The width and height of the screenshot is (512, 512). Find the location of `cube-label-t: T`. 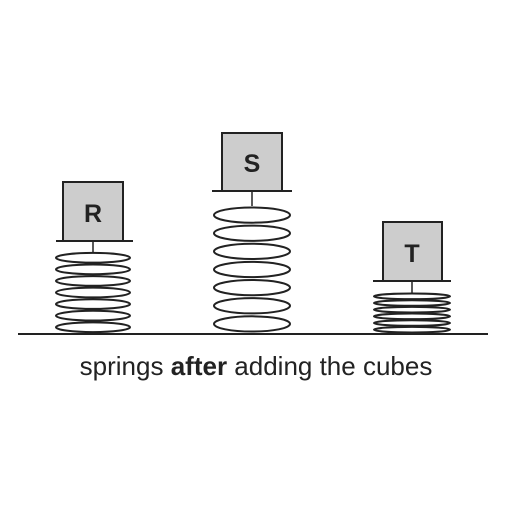

cube-label-t: T is located at coordinates (411, 254).